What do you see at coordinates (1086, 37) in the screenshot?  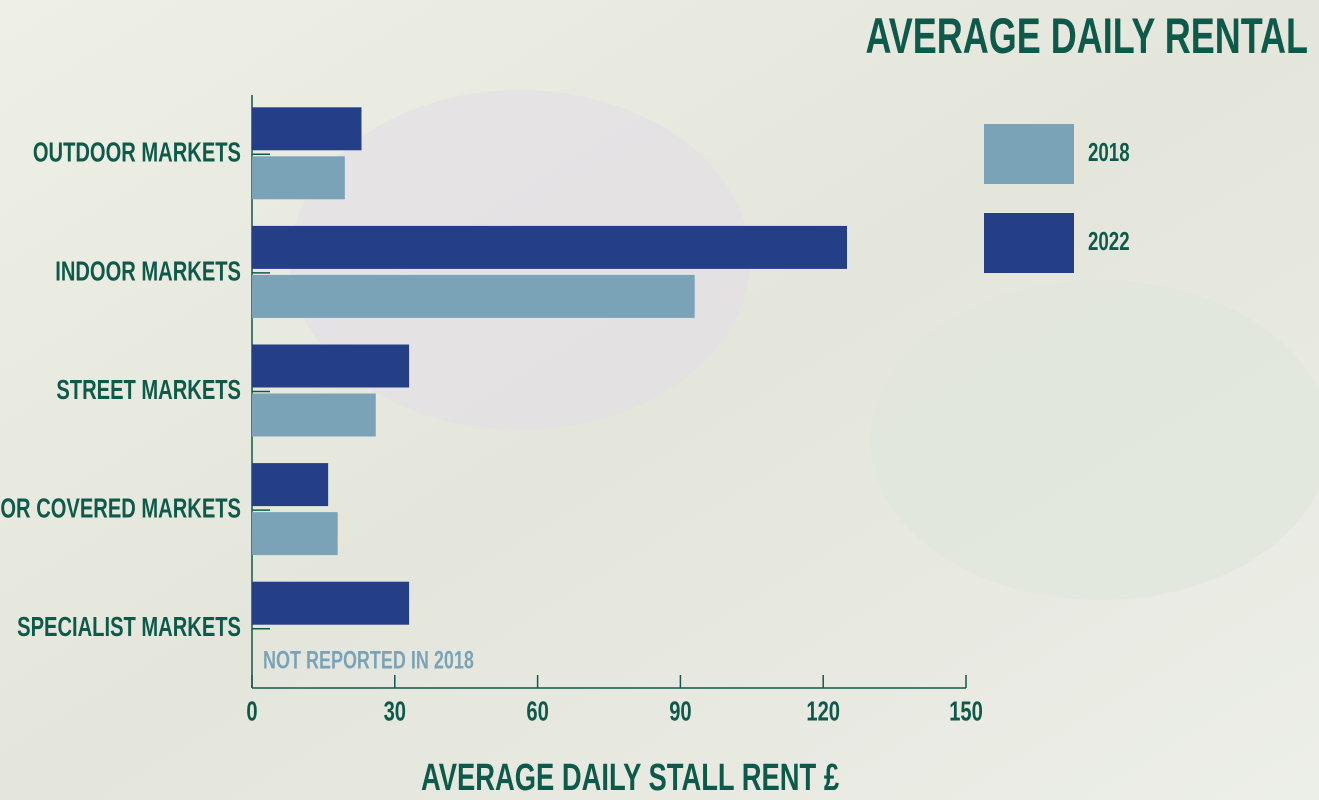 I see `chart-title: AVERAGE DAILY RENTAL` at bounding box center [1086, 37].